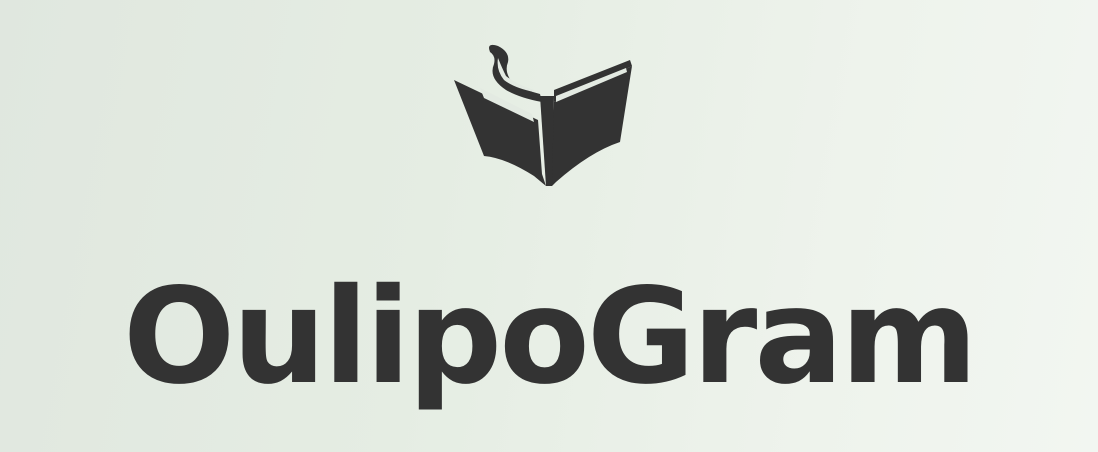  I want to click on curled-page-inner, so click(515, 75).